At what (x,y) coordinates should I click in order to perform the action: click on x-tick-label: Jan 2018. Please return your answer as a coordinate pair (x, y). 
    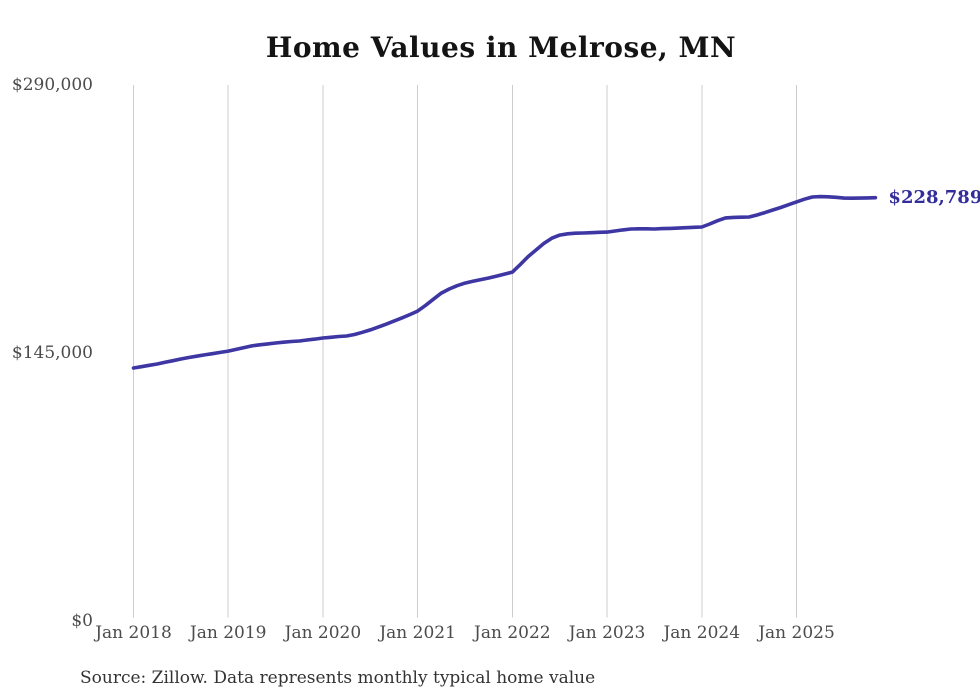
    Looking at the image, I should click on (133, 633).